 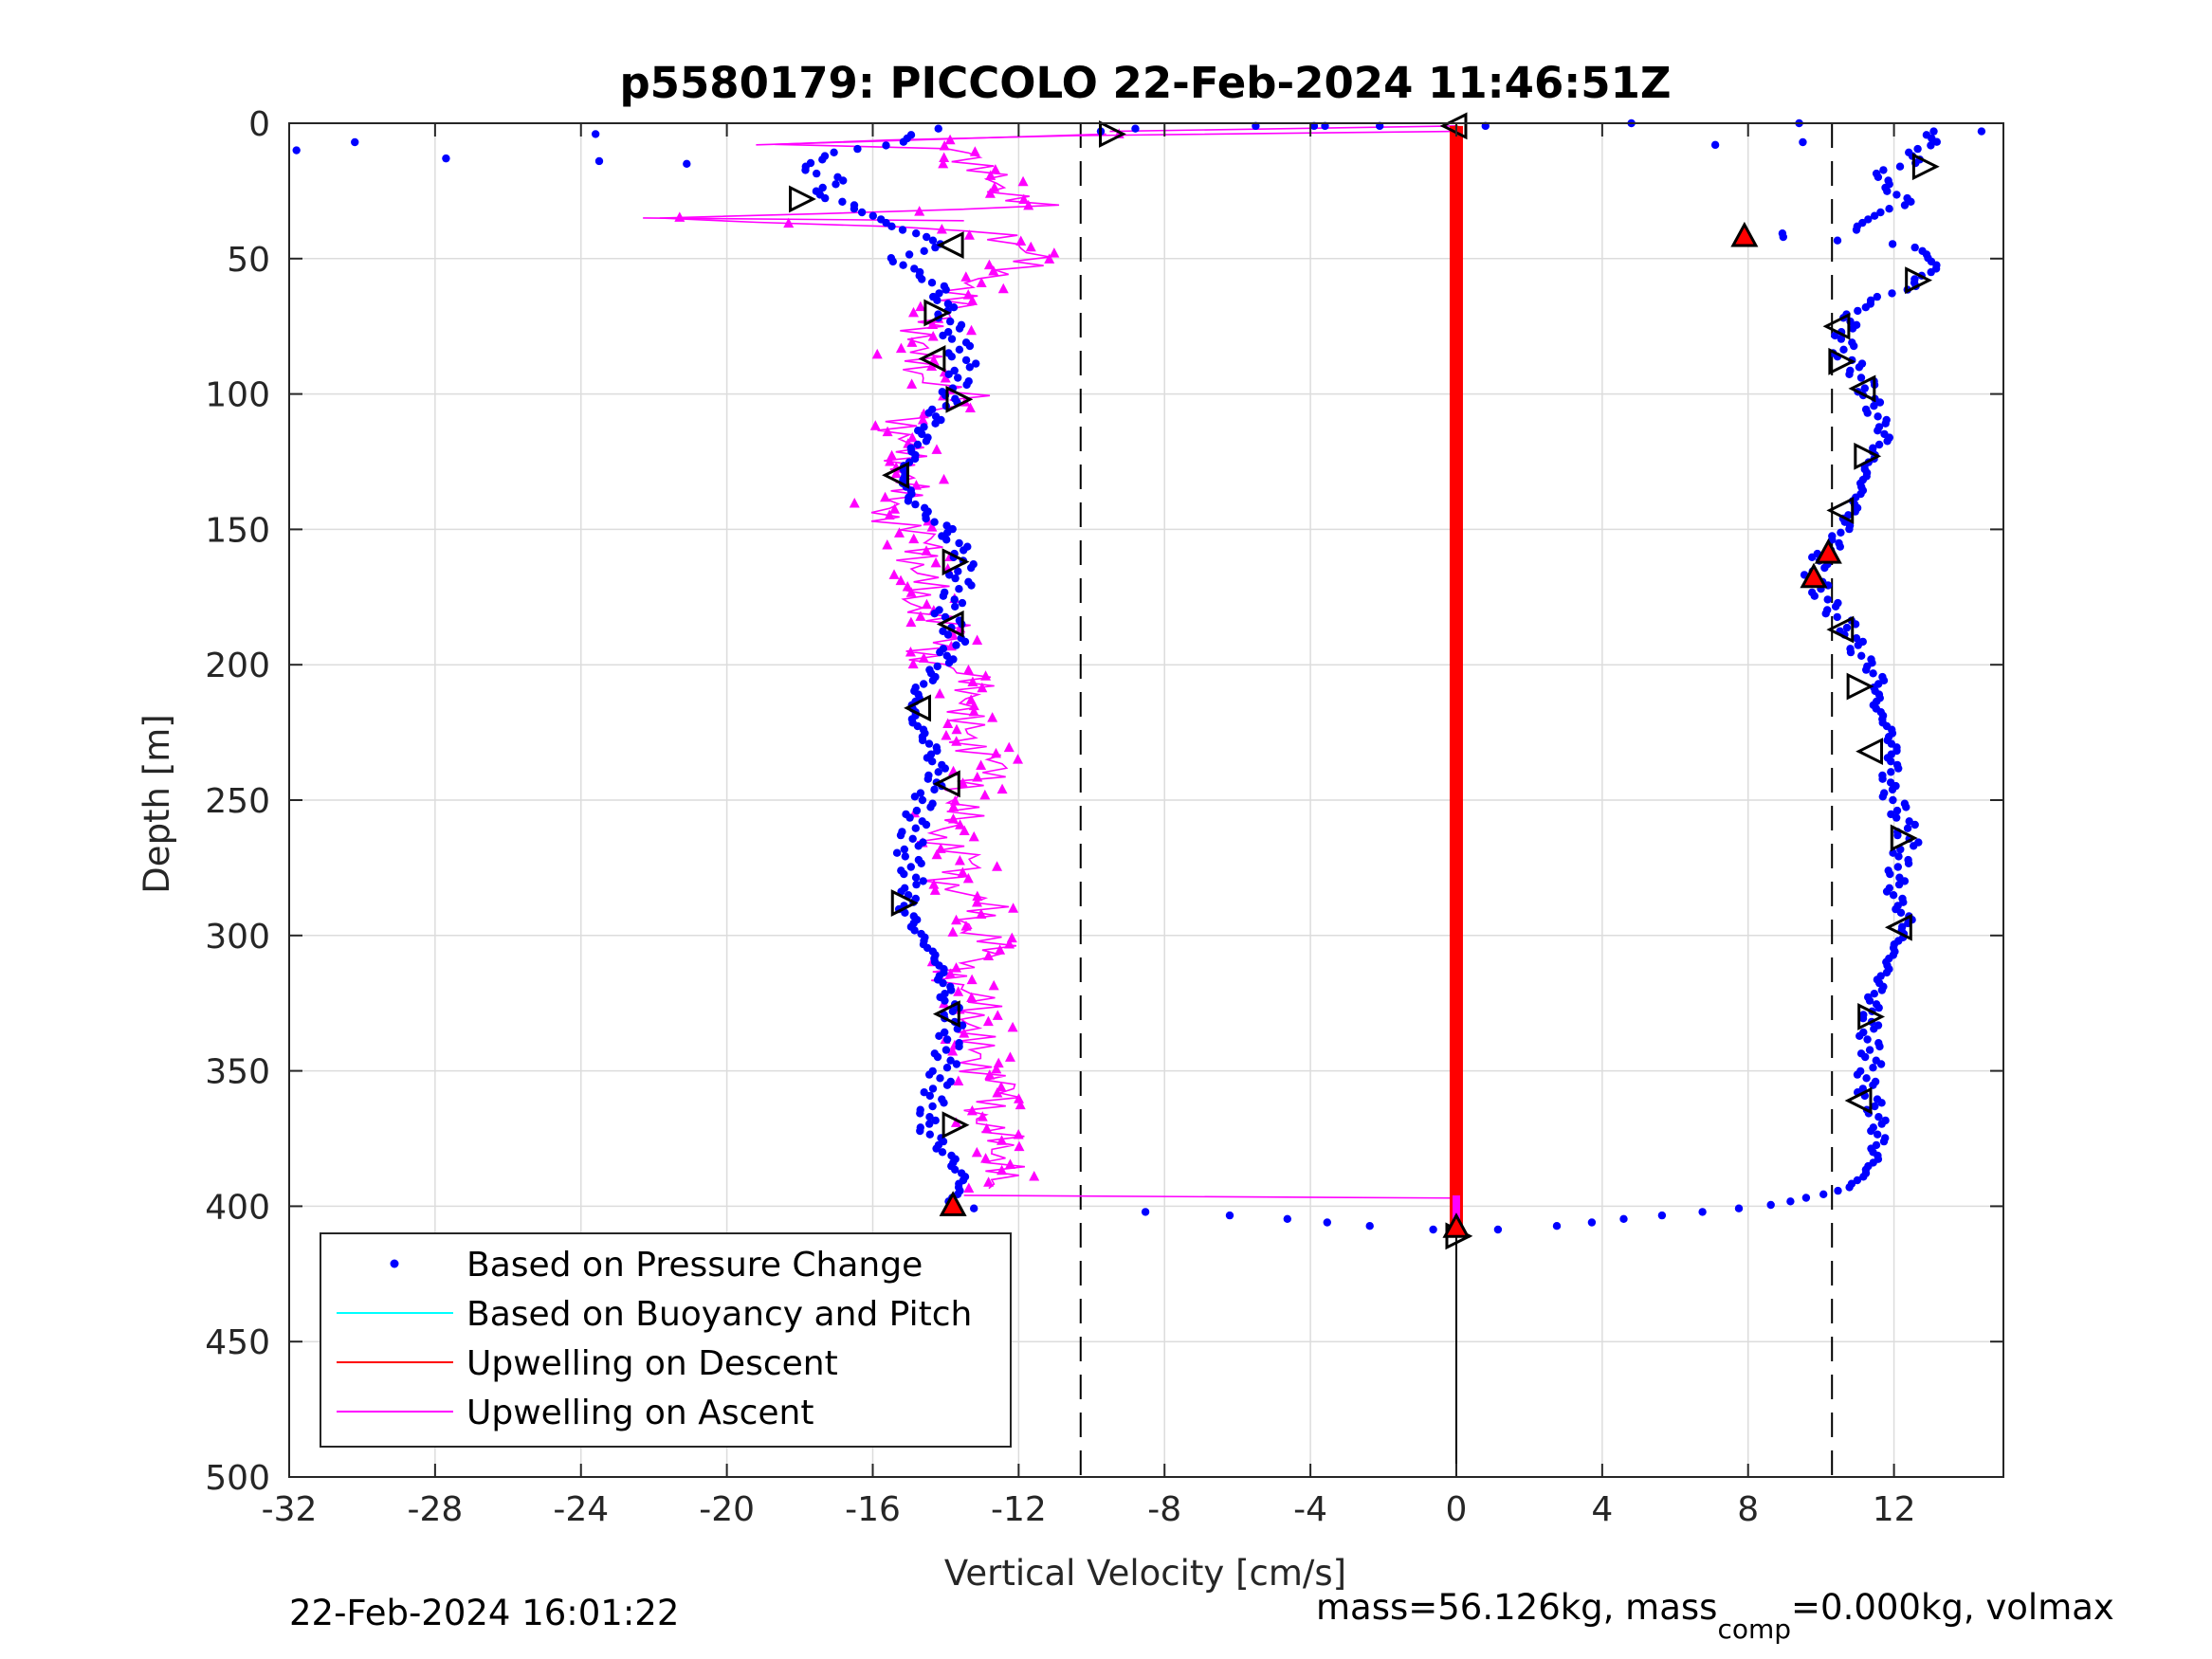 What do you see at coordinates (1748, 1509) in the screenshot?
I see `x-tick-label: 8` at bounding box center [1748, 1509].